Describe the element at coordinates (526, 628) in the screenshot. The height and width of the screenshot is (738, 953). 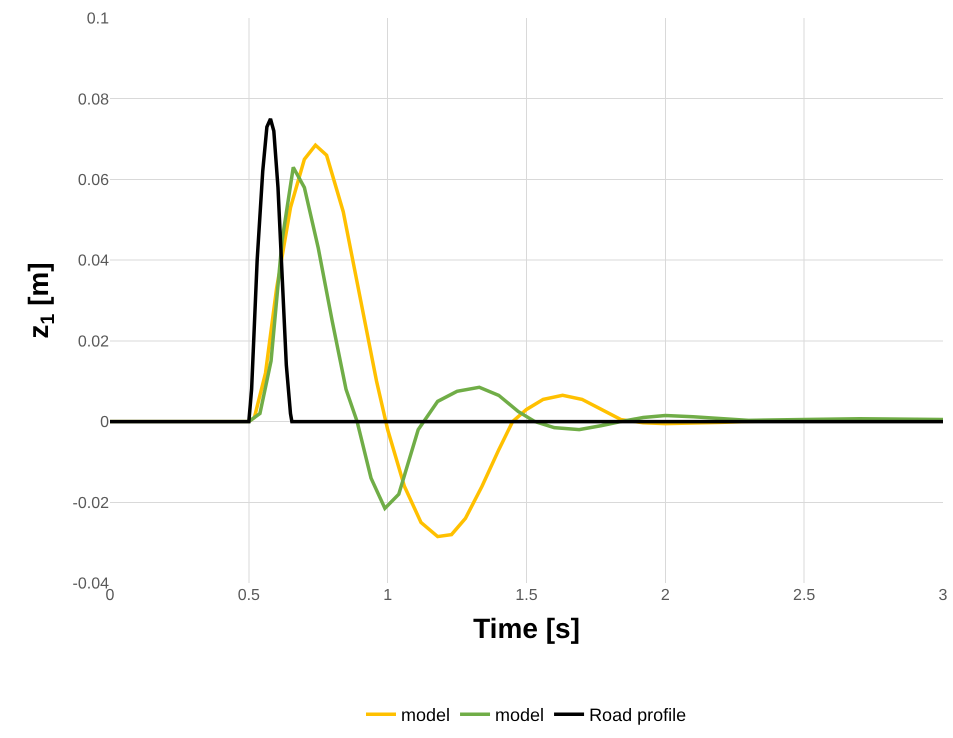
I see `x-axis-title: Time [s]` at that location.